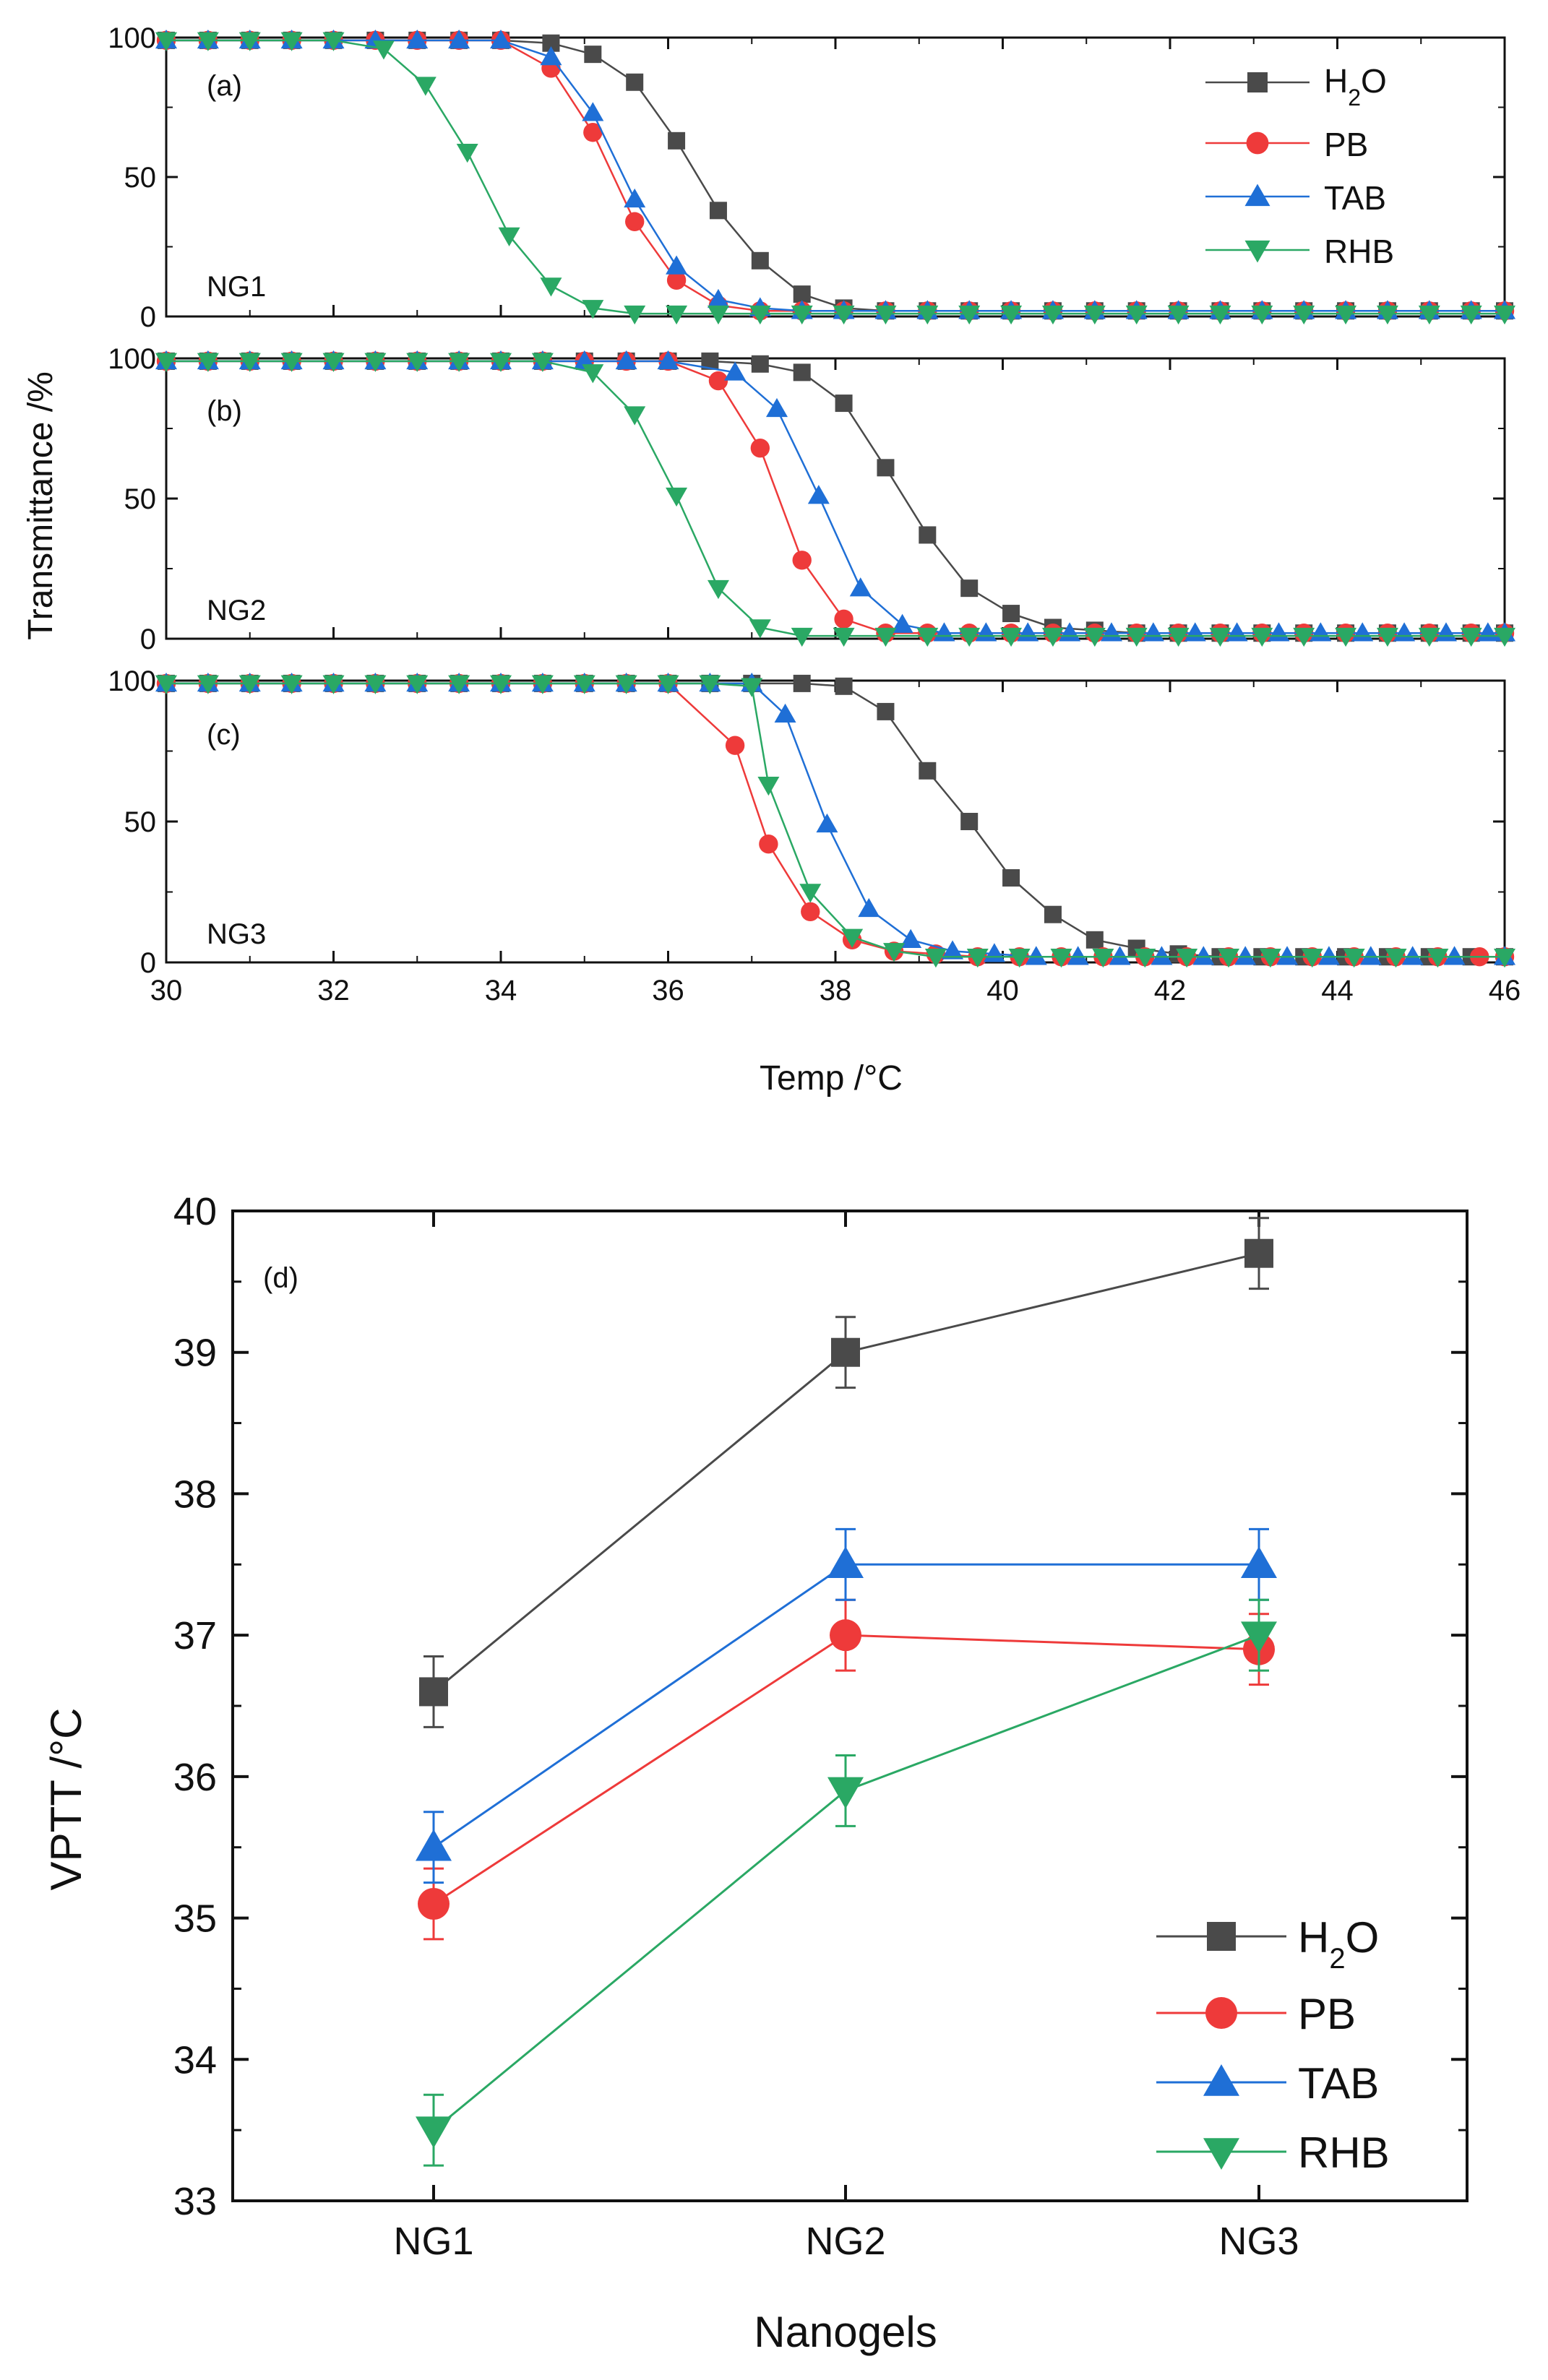 This screenshot has height=2380, width=1548. I want to click on panel-d-point-rhb, so click(845, 1793).